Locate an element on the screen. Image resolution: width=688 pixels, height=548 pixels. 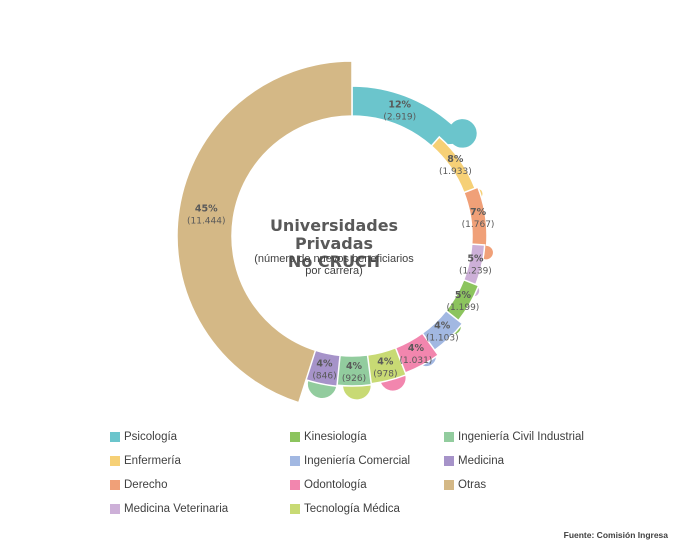
slice-value-label: (1.767) is located at coordinates (478, 225).